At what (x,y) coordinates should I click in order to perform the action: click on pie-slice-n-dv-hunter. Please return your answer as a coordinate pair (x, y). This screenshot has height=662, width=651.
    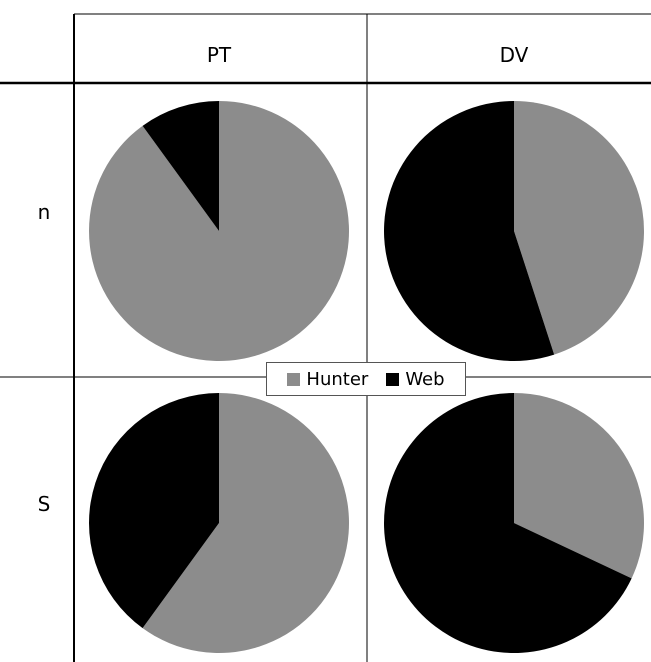
    Looking at the image, I should click on (579, 228).